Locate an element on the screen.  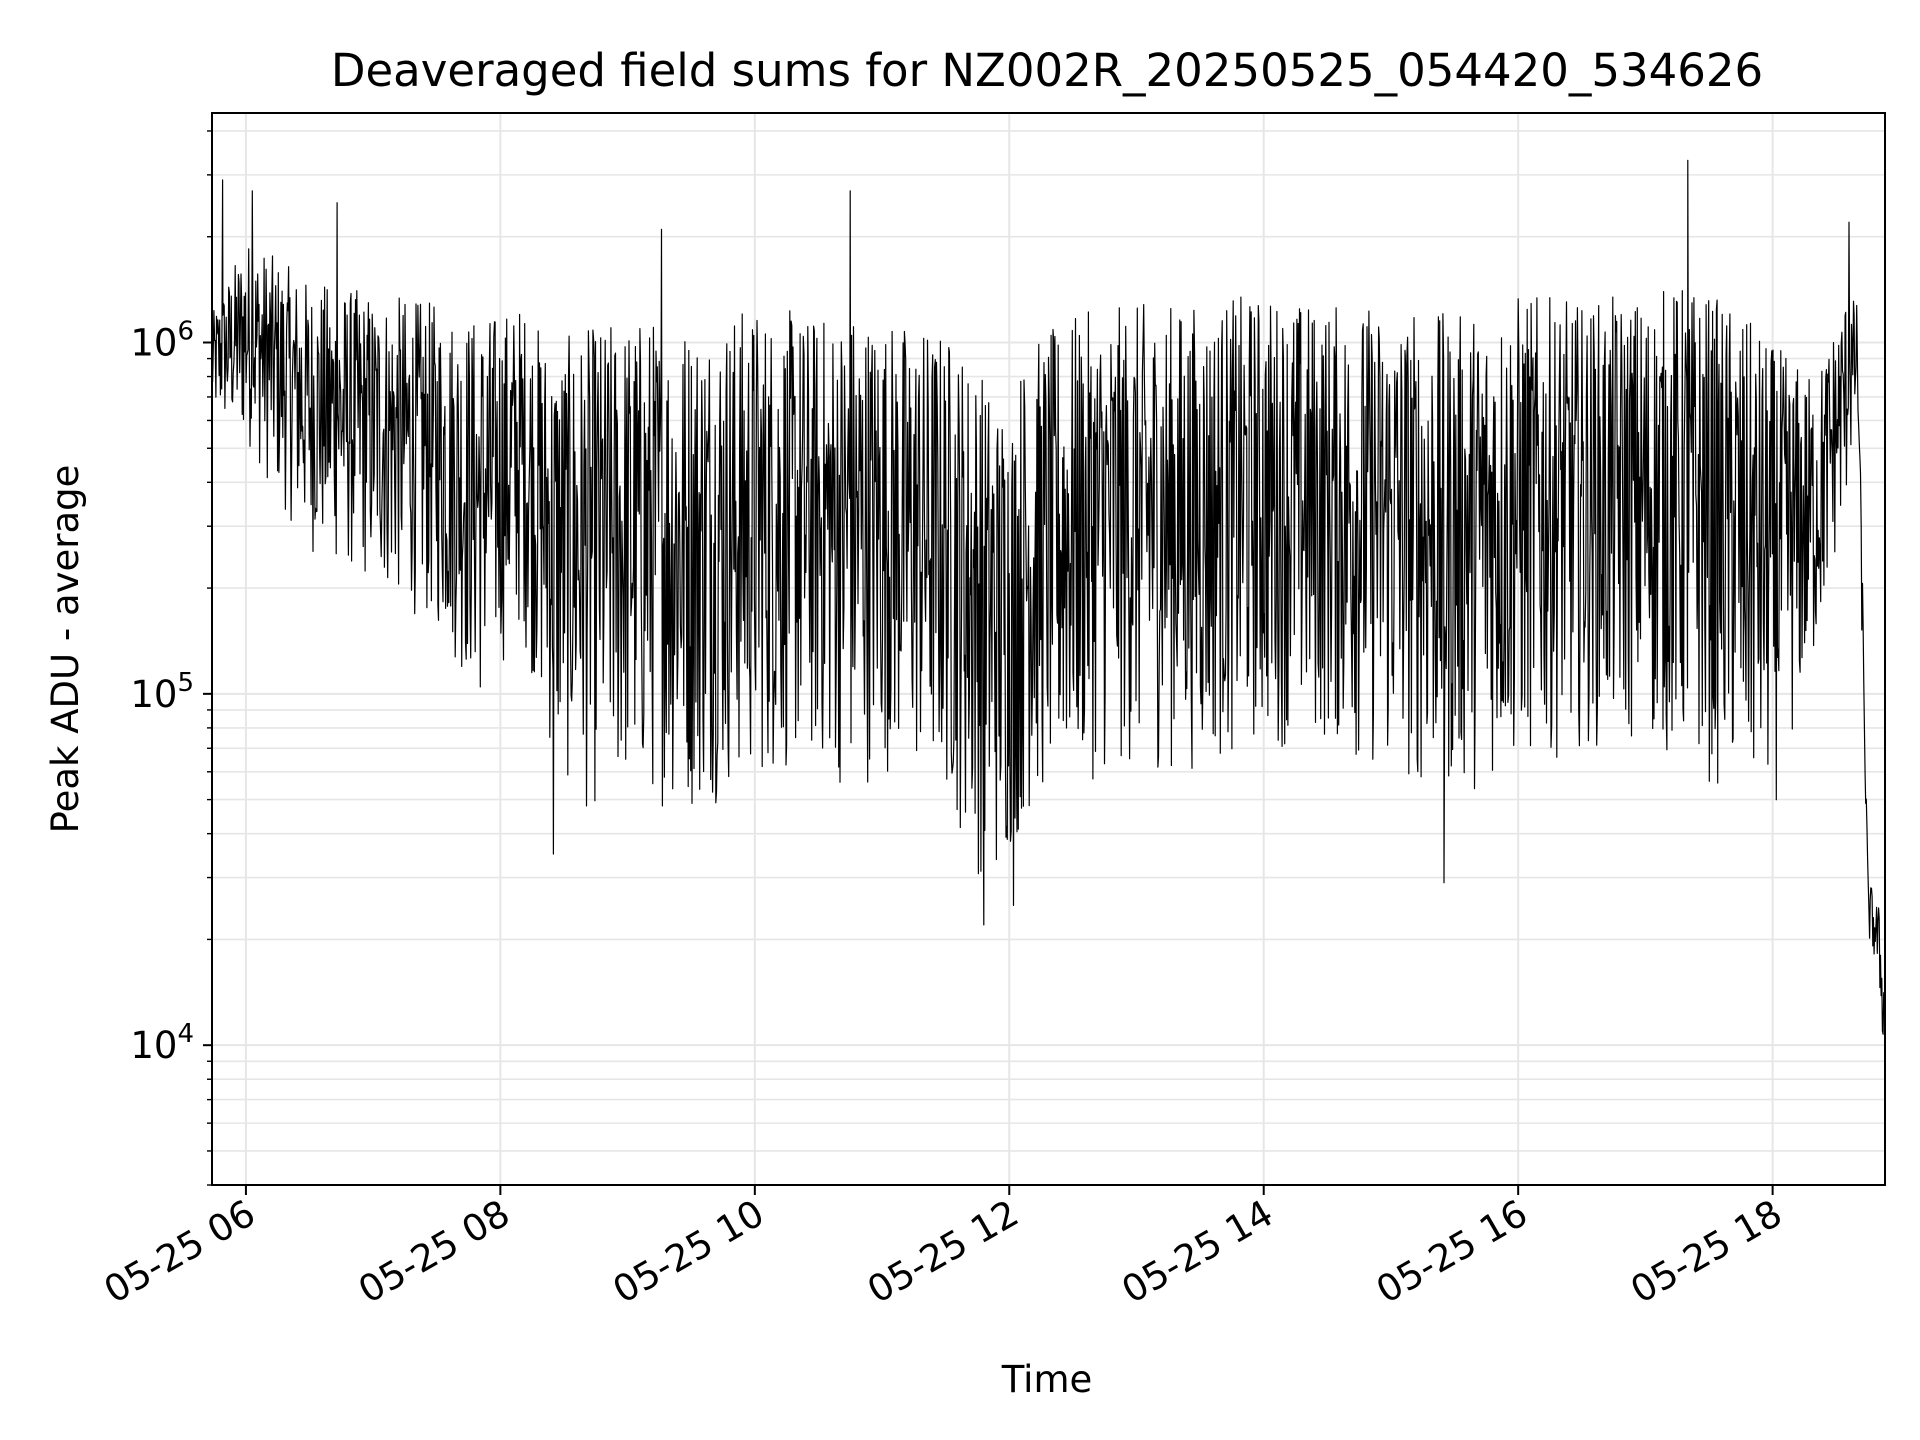
y-axis: 104 105 106 is located at coordinates (171, 658).